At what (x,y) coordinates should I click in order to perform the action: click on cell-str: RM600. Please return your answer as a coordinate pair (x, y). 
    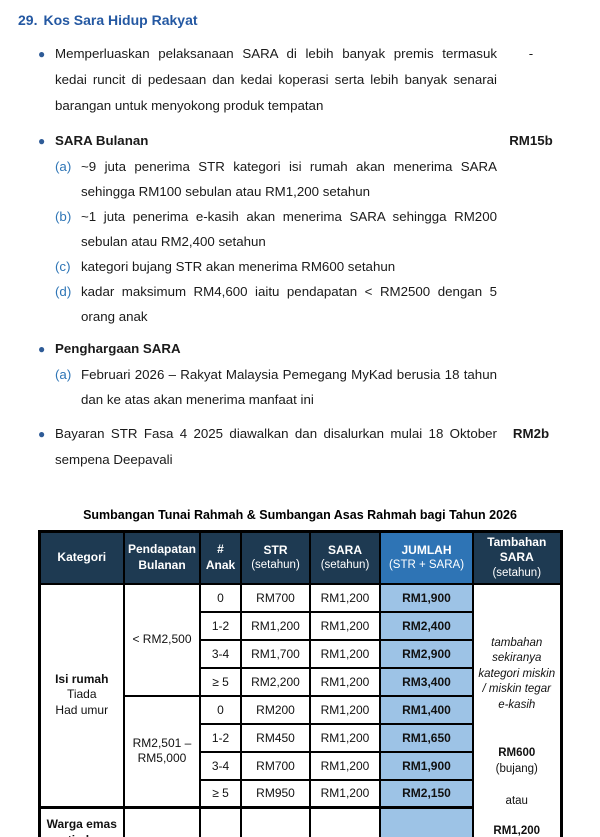
    Looking at the image, I should click on (275, 821).